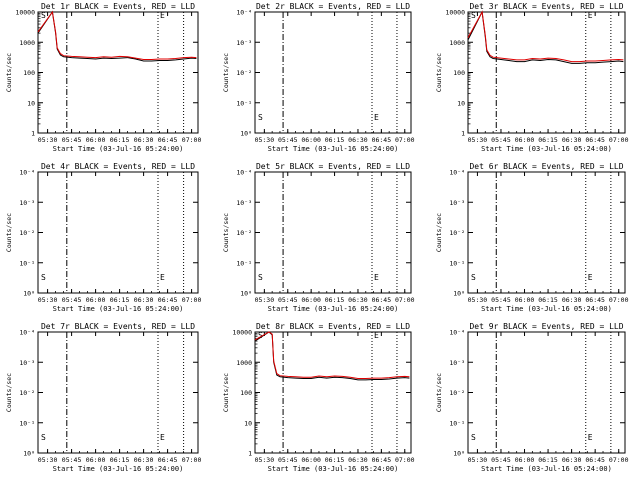  Describe the element at coordinates (31, 103) in the screenshot. I see `y-tick-label: 10` at that location.